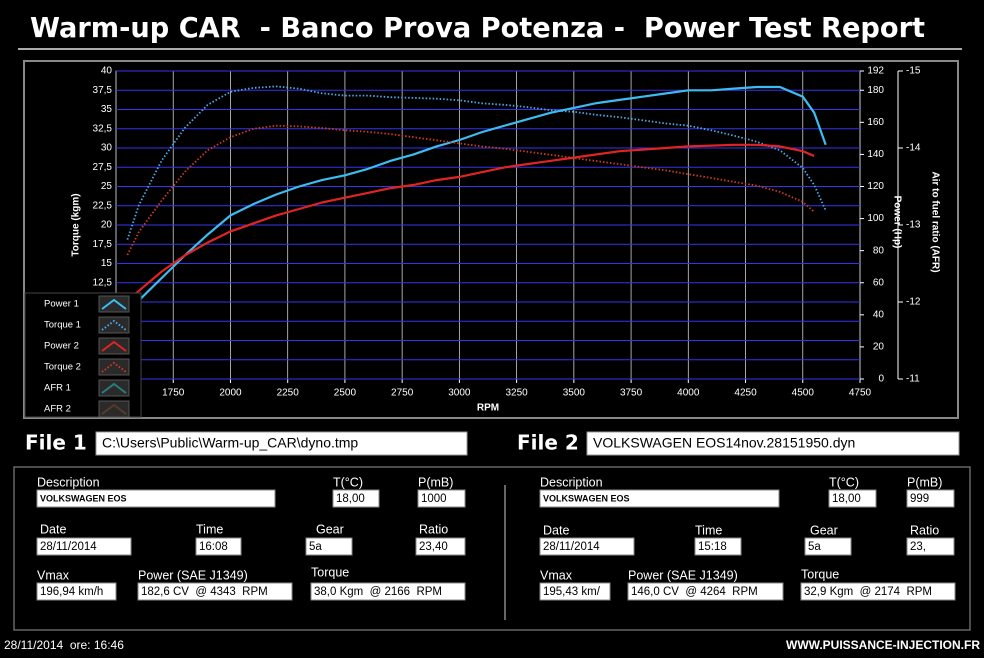 This screenshot has width=984, height=658. I want to click on x-tick-label: 1750, so click(173, 393).